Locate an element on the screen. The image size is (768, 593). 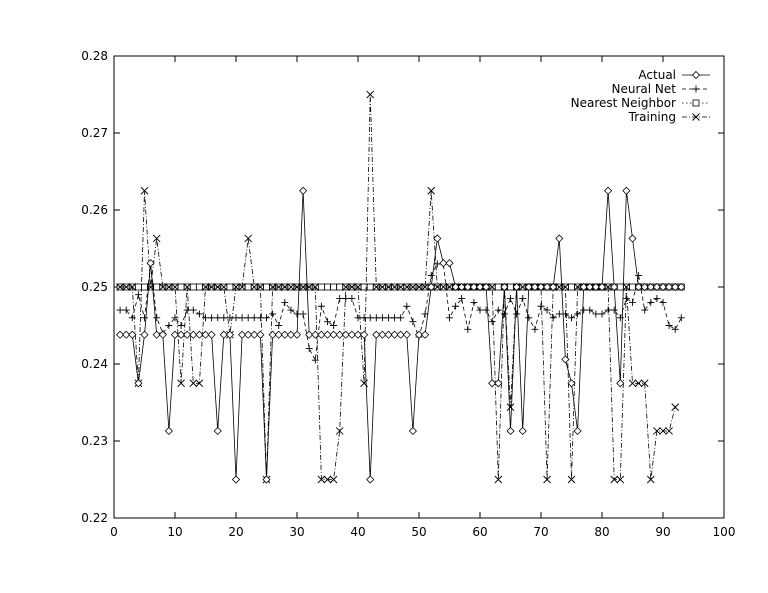
x-tick-label: 30 is located at coordinates (296, 532).